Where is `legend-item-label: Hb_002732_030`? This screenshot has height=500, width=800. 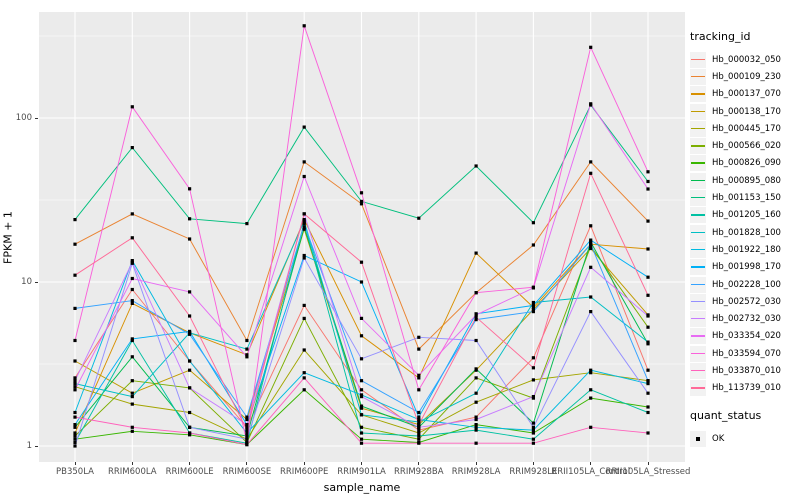
legend-item-label: Hb_002732_030 is located at coordinates (746, 319).